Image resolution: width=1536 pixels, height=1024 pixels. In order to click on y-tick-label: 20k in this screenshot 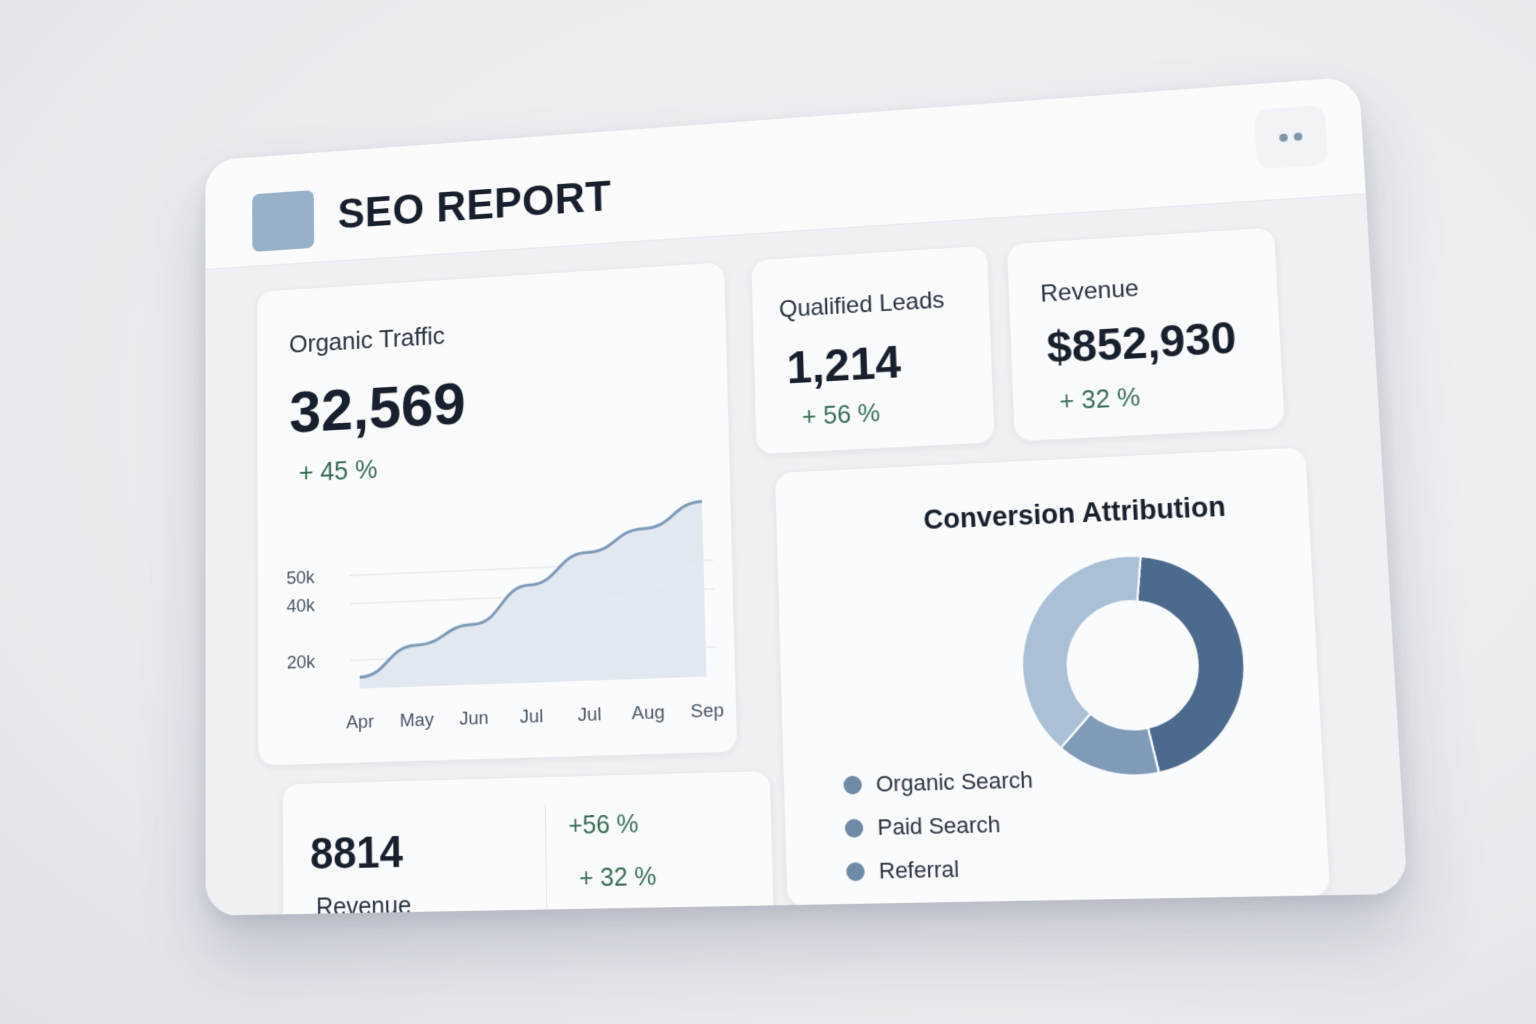, I will do `click(301, 662)`.